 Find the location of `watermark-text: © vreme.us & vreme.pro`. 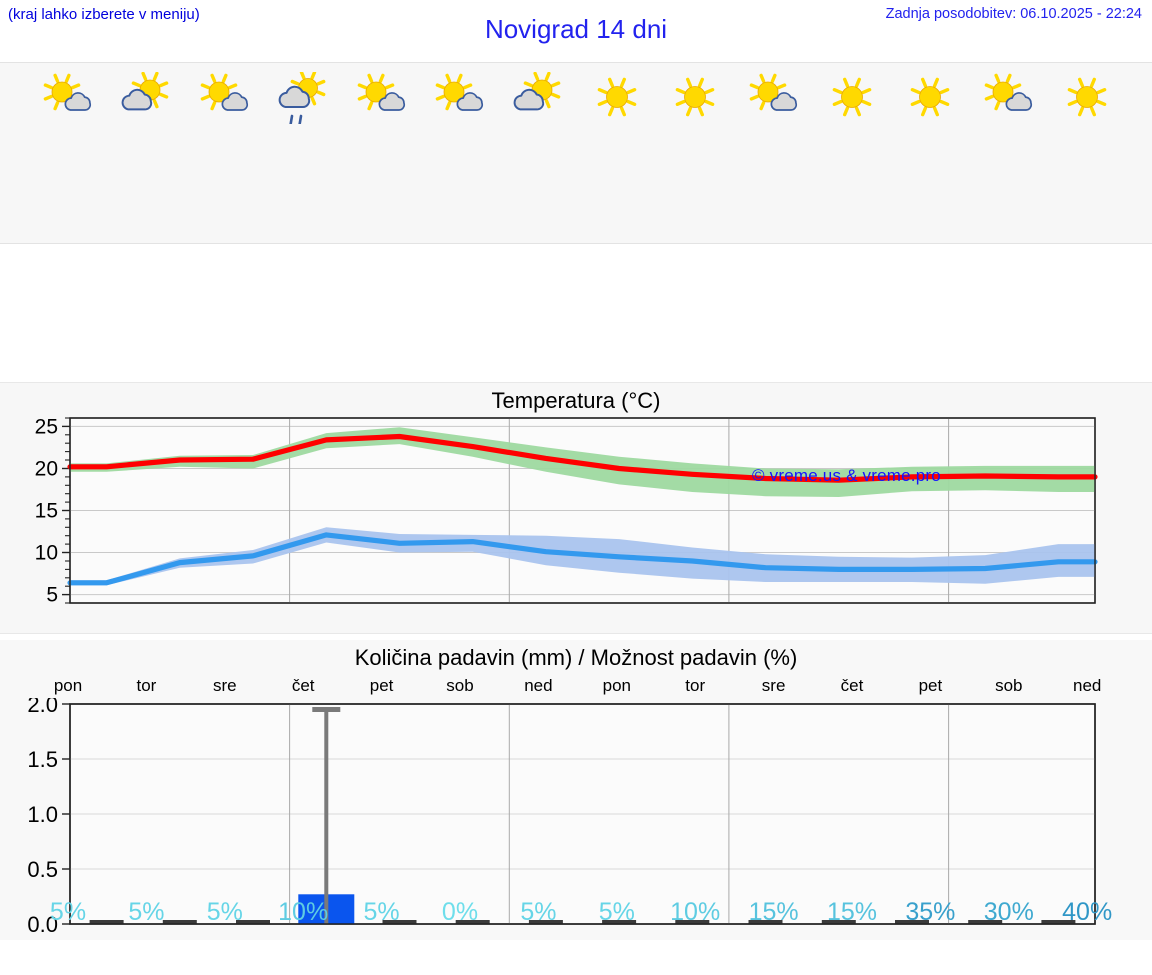

watermark-text: © vreme.us & vreme.pro is located at coordinates (846, 475).